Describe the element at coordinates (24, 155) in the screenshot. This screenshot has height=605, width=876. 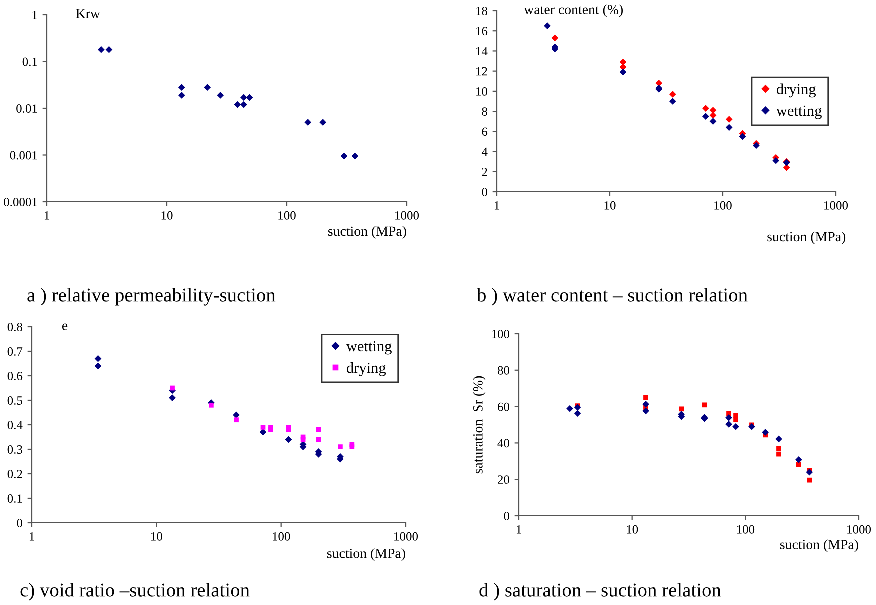
I see `y-tick-label: 0.001` at that location.